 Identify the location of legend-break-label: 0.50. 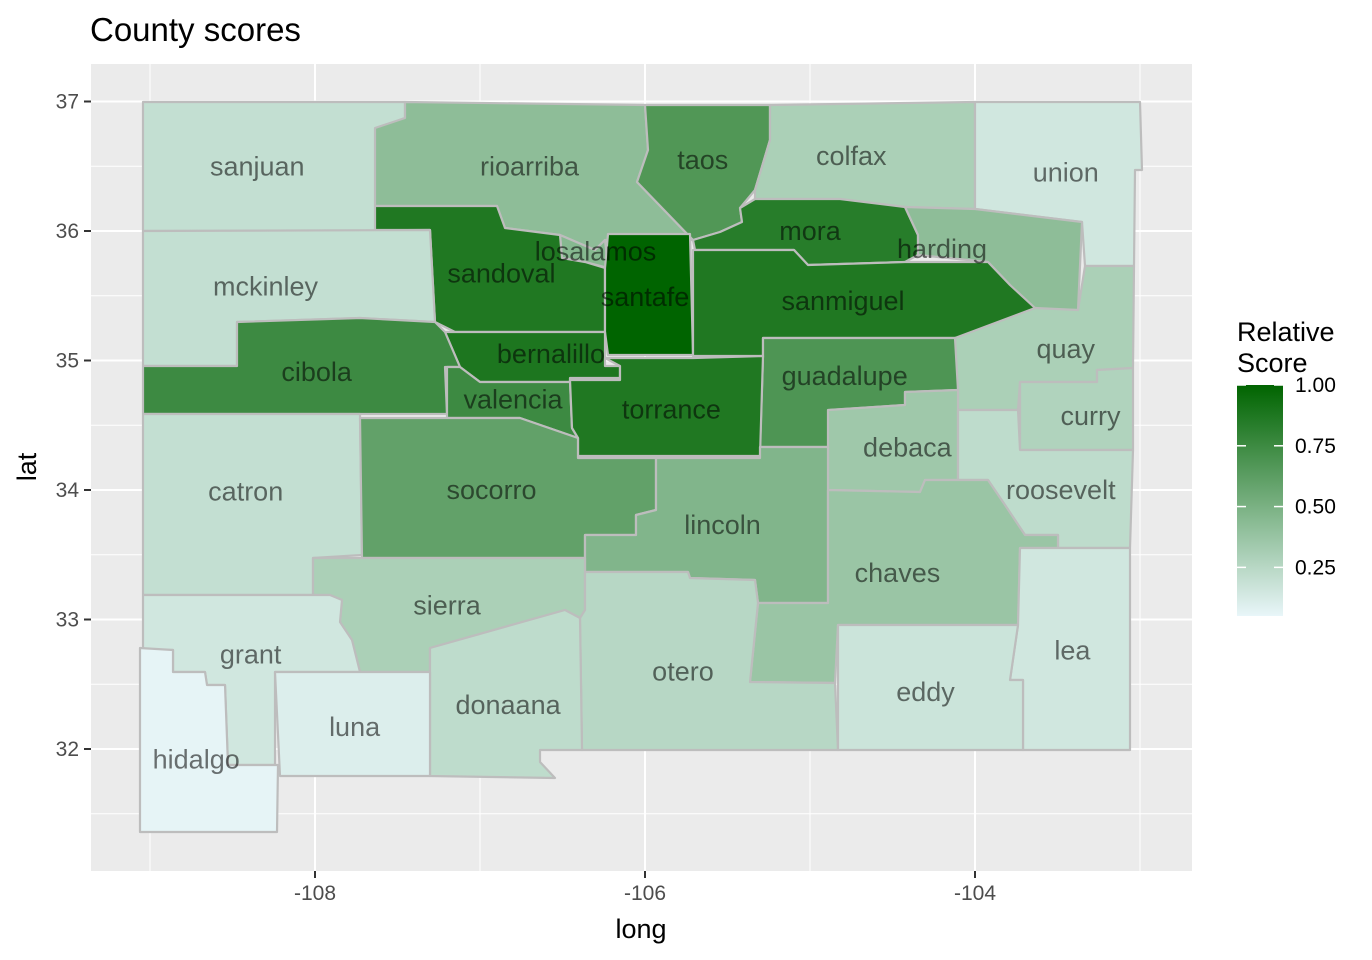
(1315, 507).